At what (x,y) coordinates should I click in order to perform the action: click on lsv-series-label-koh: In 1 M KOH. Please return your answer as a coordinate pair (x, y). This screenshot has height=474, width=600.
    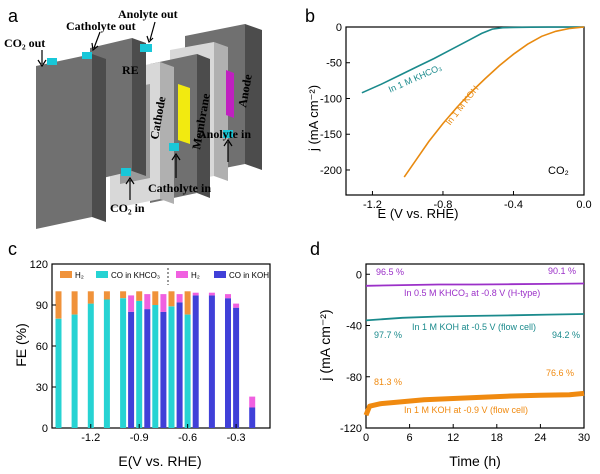
    Looking at the image, I should click on (462, 105).